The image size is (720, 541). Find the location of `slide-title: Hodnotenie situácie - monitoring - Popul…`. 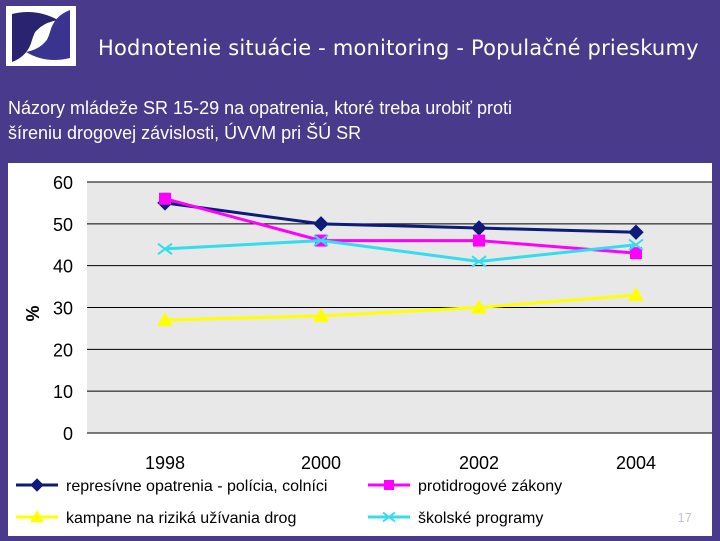

slide-title: Hodnotenie situácie - monitoring - Popul… is located at coordinates (398, 48).